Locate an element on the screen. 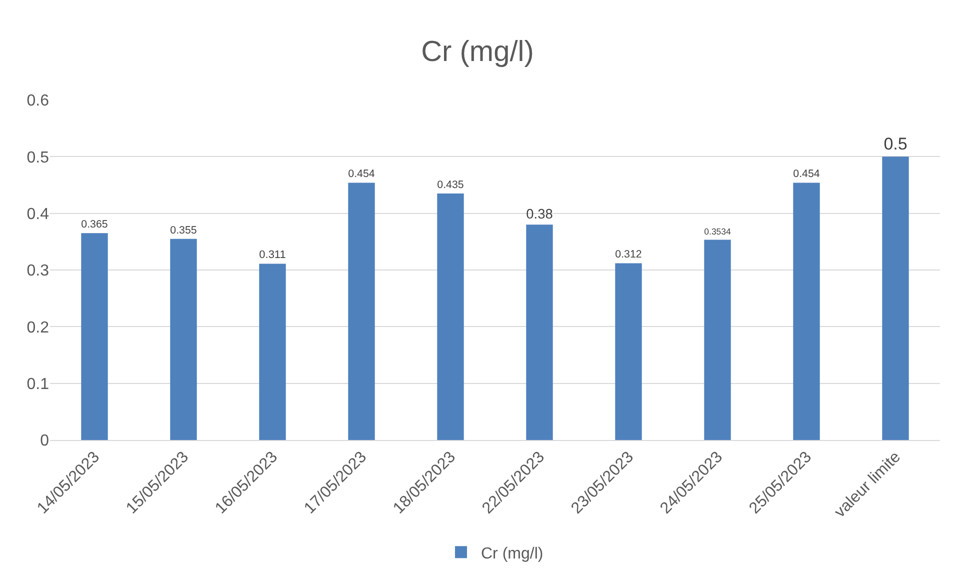 The image size is (955, 581). data-label: 0.311 is located at coordinates (272, 255).